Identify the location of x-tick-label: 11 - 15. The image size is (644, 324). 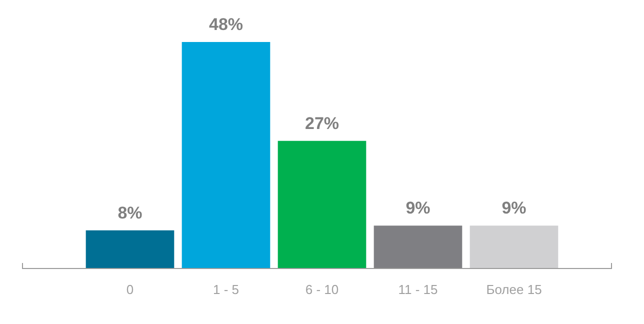
(418, 289).